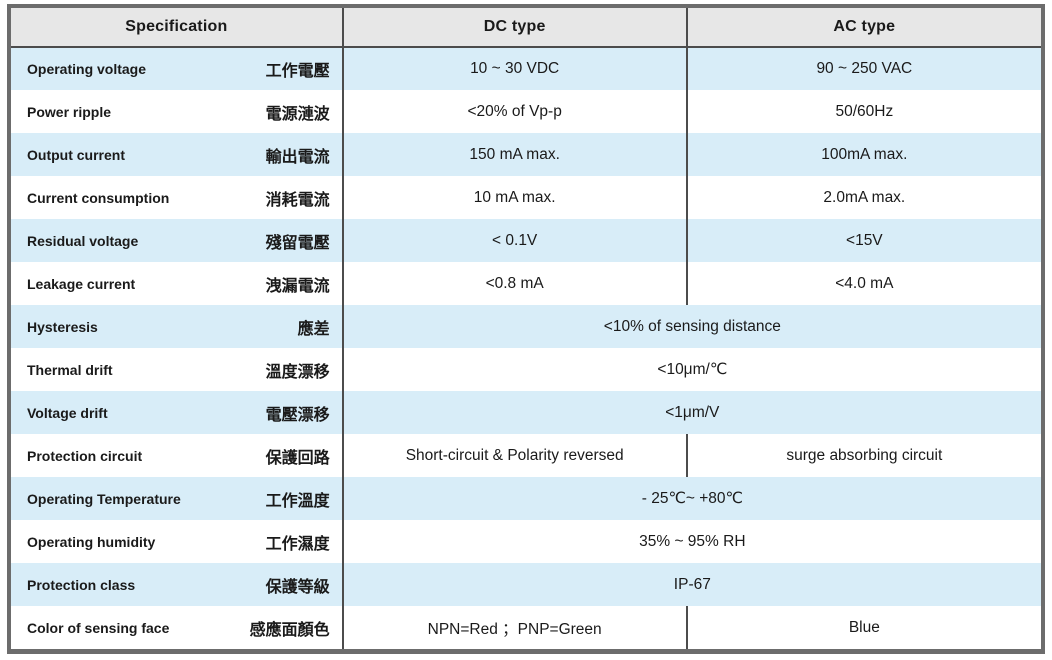 Image resolution: width=1052 pixels, height=660 pixels. I want to click on table-row: Thermal drift 溫度漂移 <10μm/℃, so click(526, 369).